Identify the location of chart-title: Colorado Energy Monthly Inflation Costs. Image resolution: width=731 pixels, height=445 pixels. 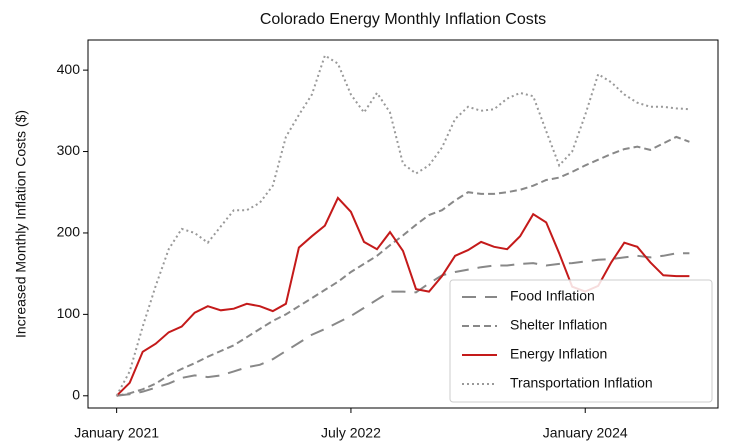
(403, 19).